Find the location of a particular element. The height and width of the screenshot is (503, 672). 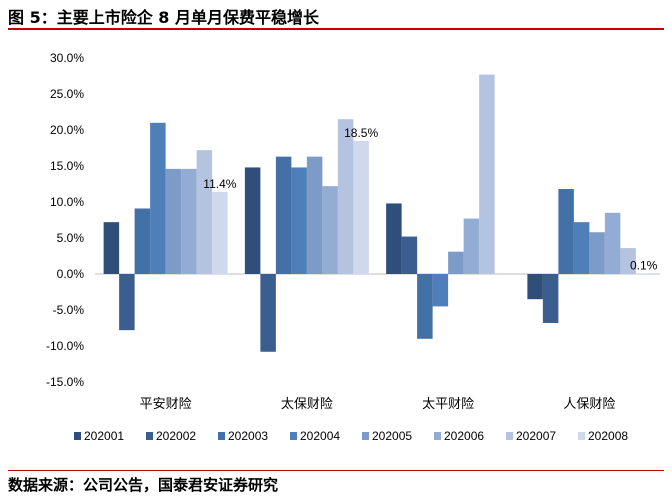

x-category-label: 人保财险 is located at coordinates (589, 403).